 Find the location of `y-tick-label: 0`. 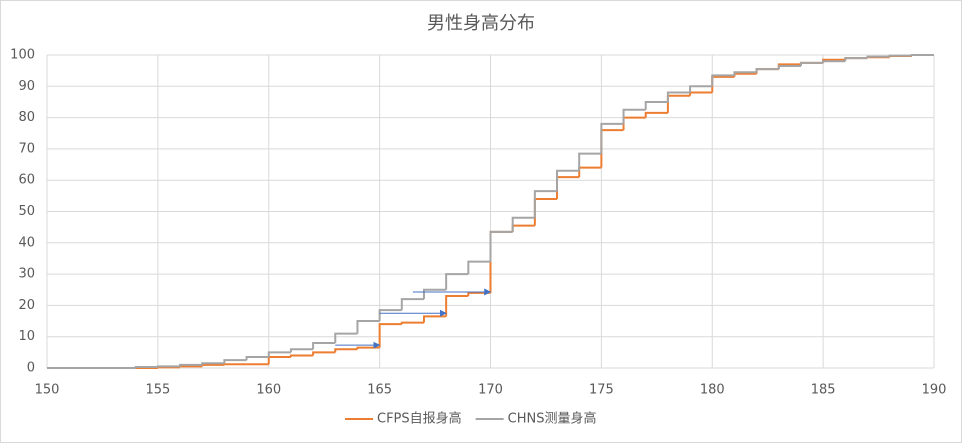

y-tick-label: 0 is located at coordinates (31, 368).